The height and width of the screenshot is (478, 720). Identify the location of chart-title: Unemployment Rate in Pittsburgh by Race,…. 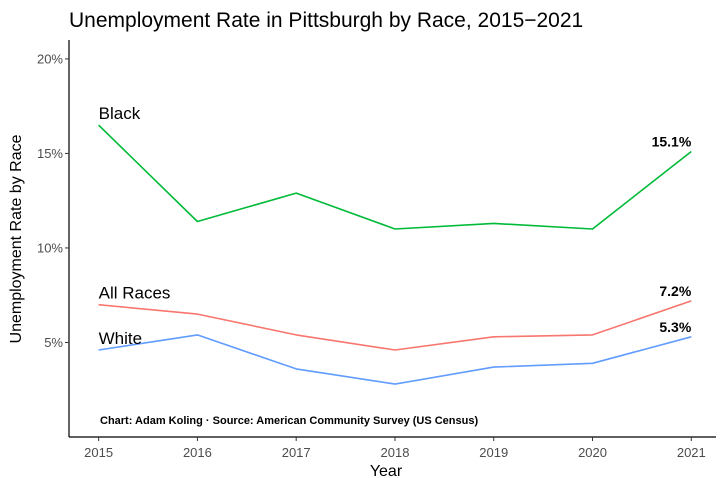
(326, 20).